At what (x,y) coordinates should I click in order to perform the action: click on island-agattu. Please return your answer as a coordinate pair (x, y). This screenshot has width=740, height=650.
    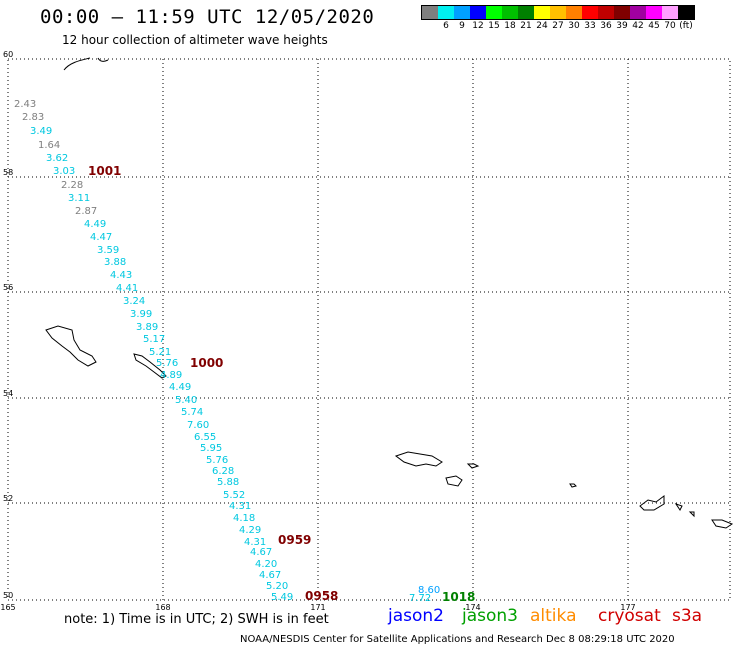
    Looking at the image, I should click on (454, 481).